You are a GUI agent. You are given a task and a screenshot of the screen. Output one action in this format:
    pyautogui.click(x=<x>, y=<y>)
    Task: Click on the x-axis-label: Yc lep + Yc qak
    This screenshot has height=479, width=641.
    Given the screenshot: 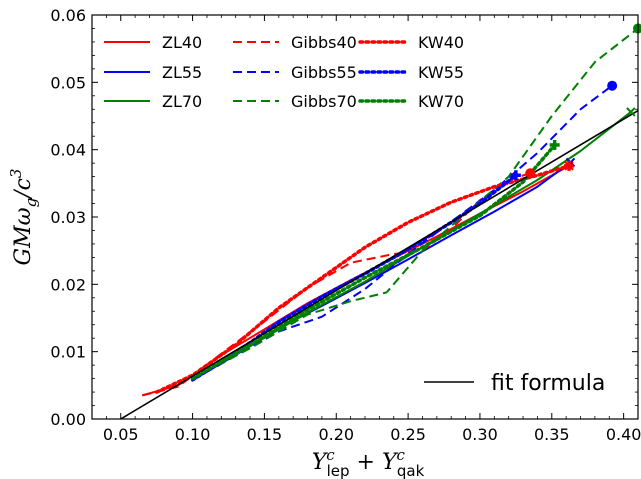 What is the action you would take?
    pyautogui.click(x=368, y=462)
    